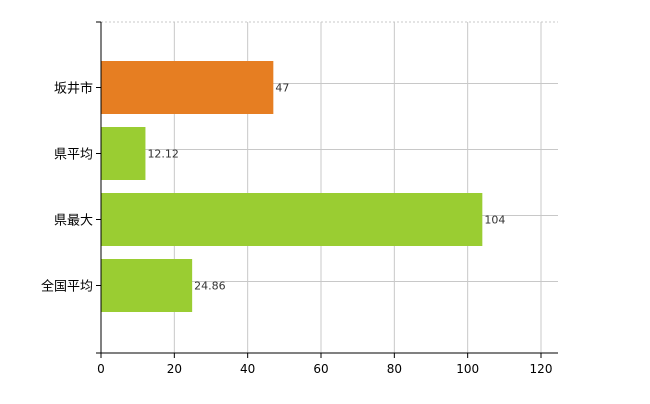 The image size is (650, 404). What do you see at coordinates (247, 369) in the screenshot?
I see `x-tick-label: 40` at bounding box center [247, 369].